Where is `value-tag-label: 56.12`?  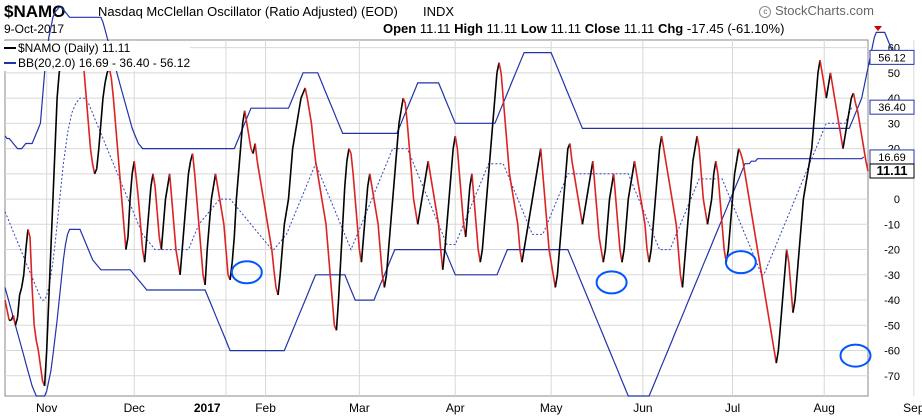
value-tag-label: 56.12 is located at coordinates (892, 58).